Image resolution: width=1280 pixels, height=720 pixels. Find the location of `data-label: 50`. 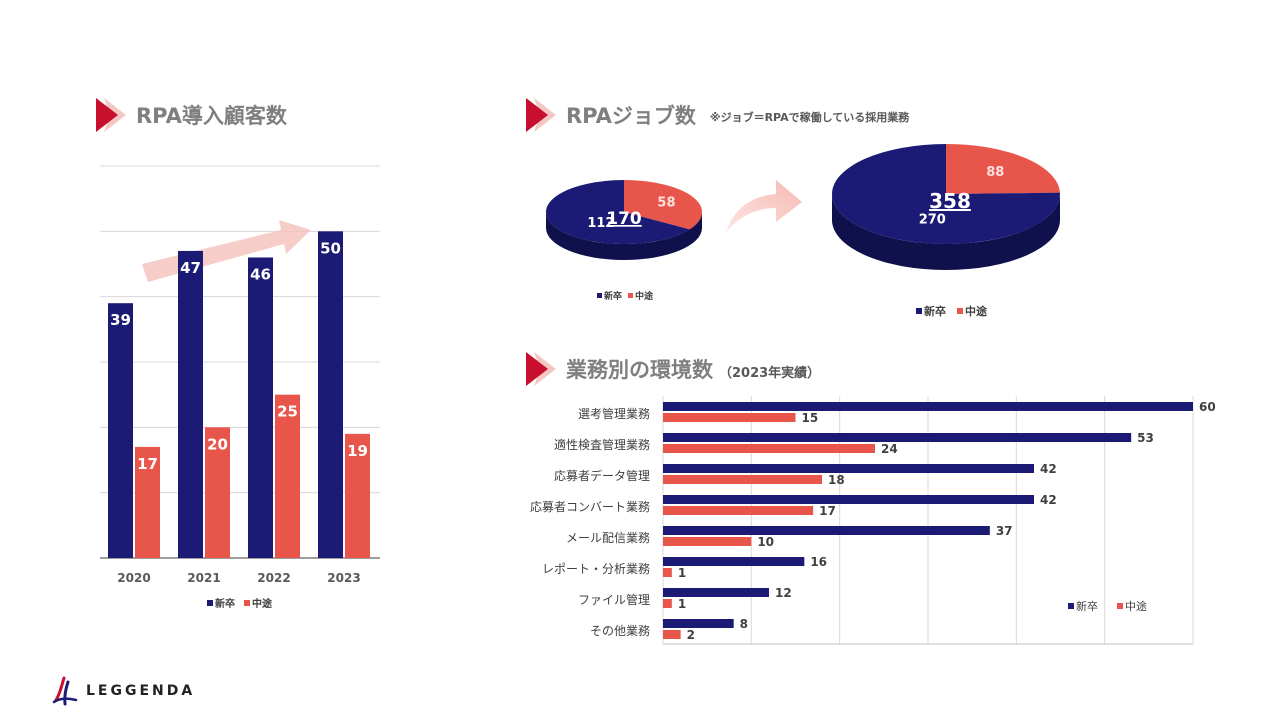

data-label: 50 is located at coordinates (330, 248).